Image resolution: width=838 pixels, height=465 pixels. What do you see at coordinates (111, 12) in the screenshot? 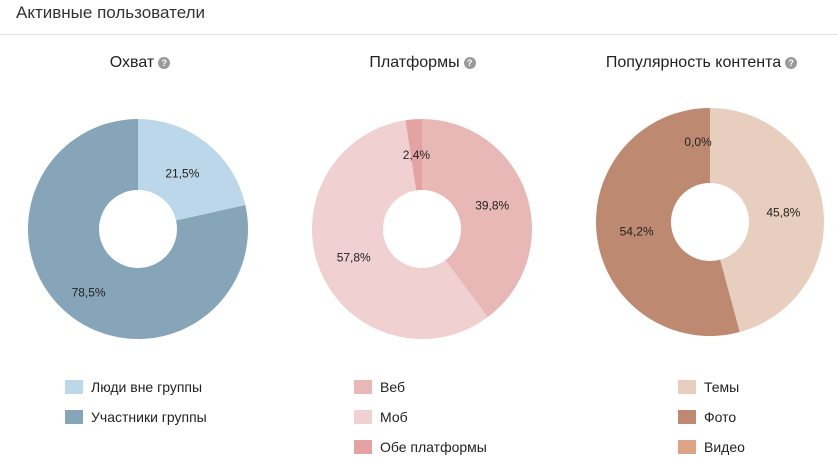
I see `page-title: Активные пользователи` at bounding box center [111, 12].